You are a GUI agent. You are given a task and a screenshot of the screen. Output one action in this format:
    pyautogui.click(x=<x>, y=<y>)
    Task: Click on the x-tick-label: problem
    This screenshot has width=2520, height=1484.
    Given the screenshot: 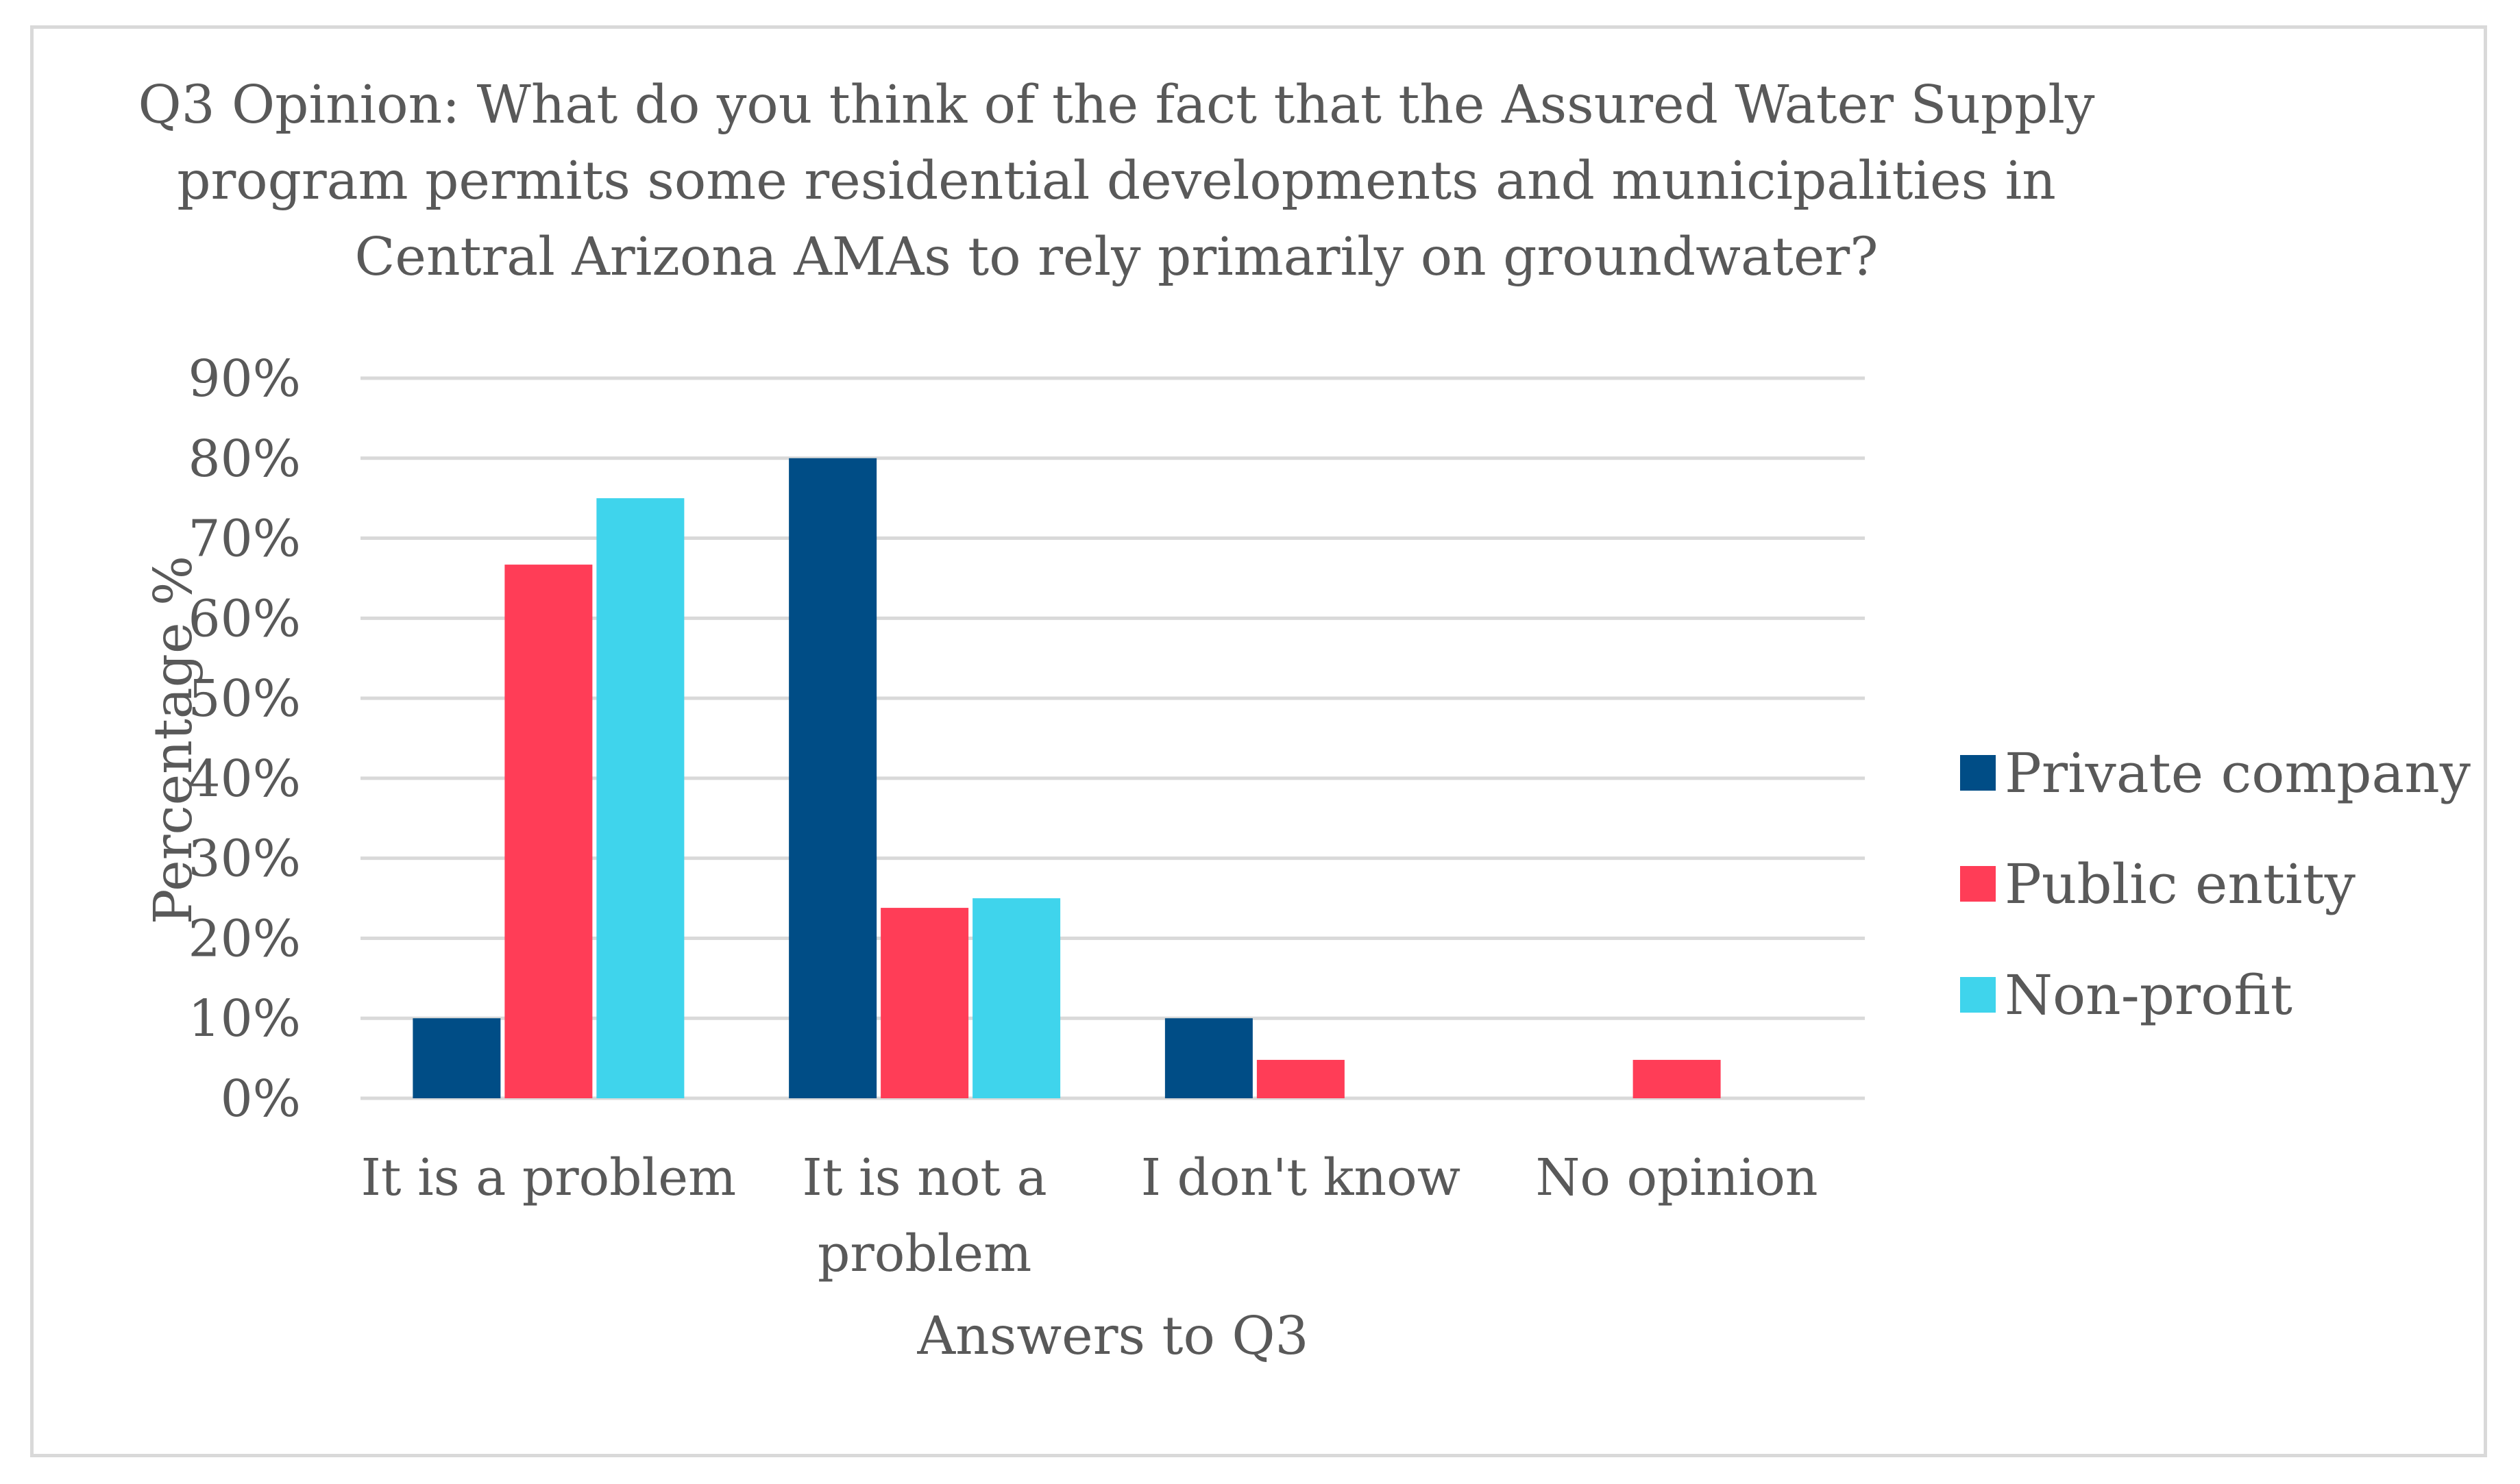 What is the action you would take?
    pyautogui.click(x=924, y=1253)
    